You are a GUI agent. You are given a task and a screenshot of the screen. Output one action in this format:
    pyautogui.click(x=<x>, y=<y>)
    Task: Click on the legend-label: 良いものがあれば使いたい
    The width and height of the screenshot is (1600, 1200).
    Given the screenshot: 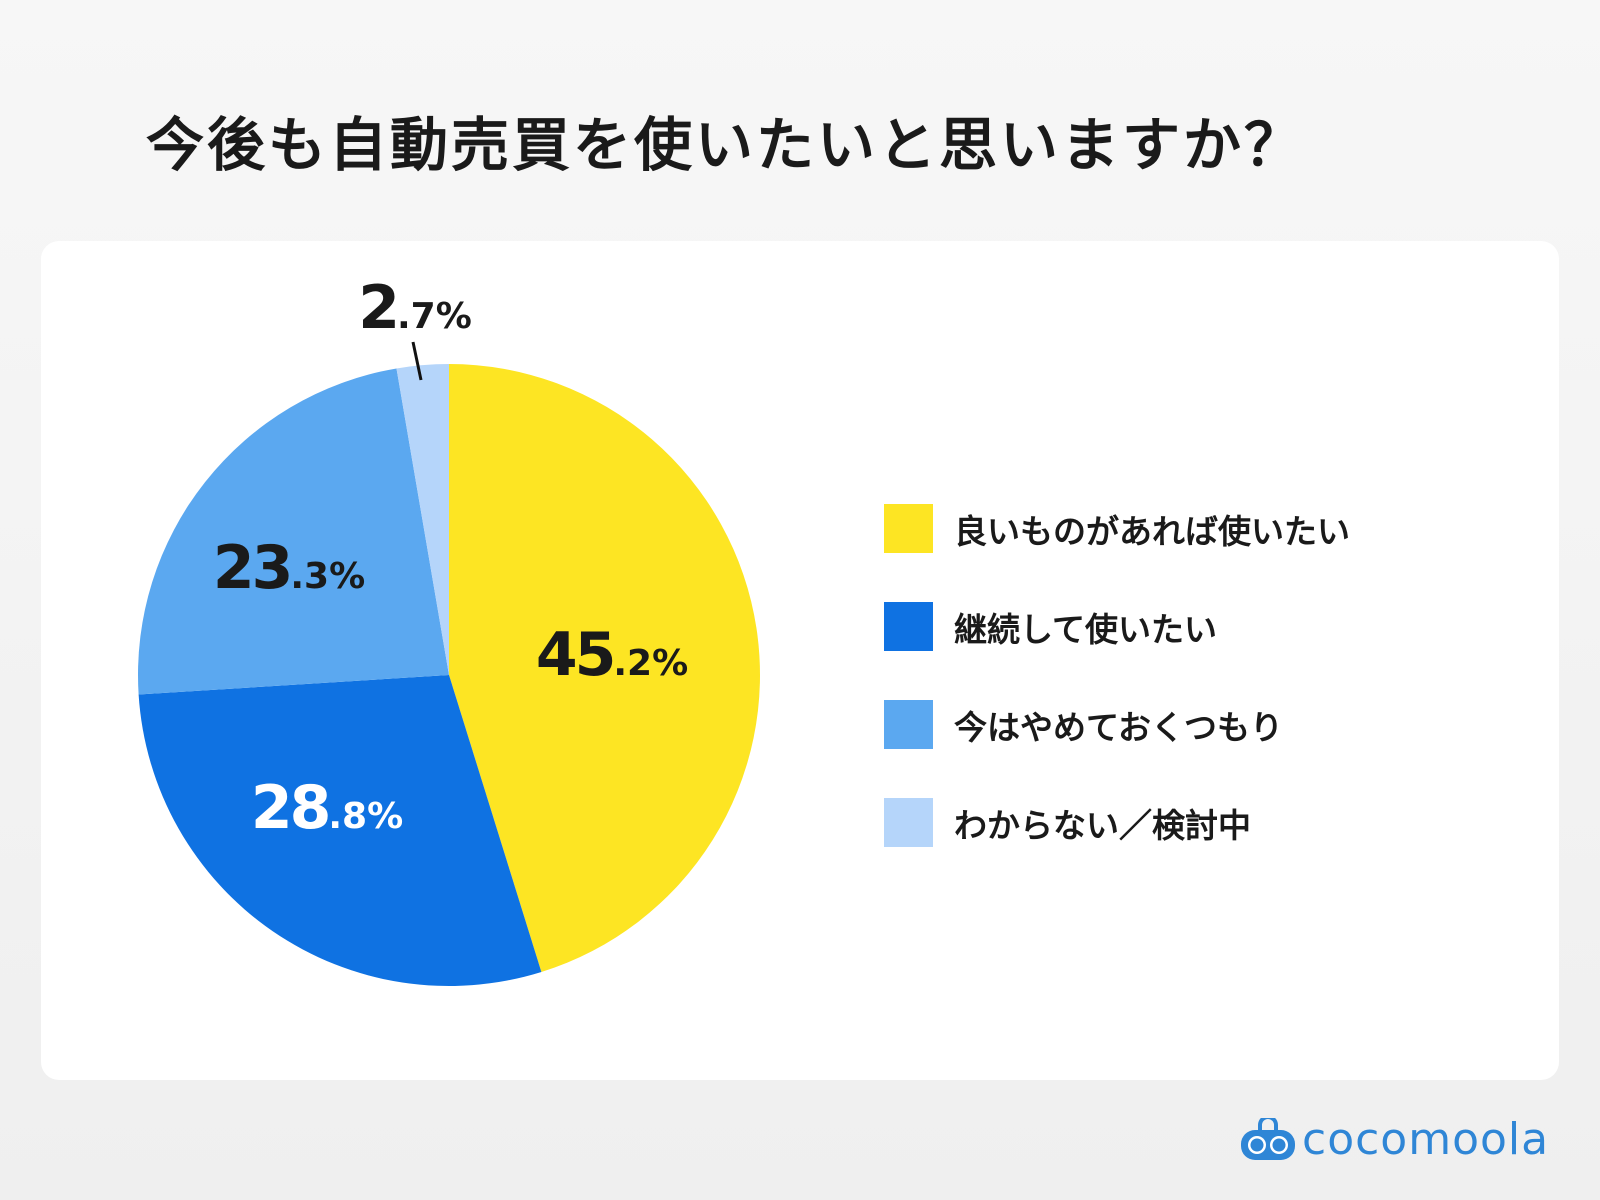 What is the action you would take?
    pyautogui.click(x=1152, y=531)
    